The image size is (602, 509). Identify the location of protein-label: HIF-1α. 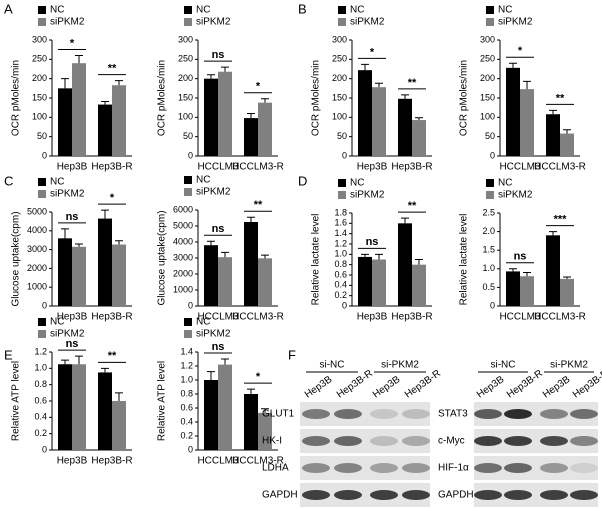
(453, 468).